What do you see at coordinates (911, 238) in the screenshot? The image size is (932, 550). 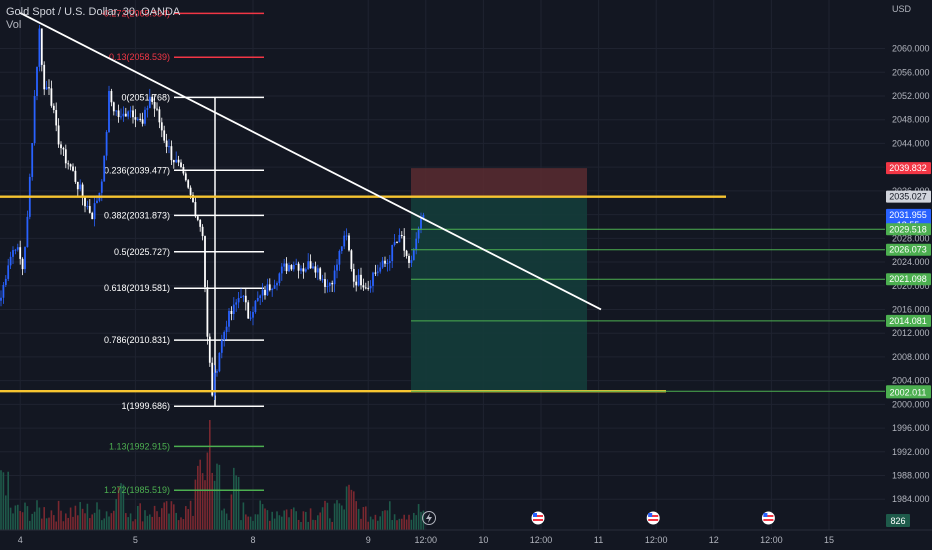 I see `price-tick-label: 2028.000` at bounding box center [911, 238].